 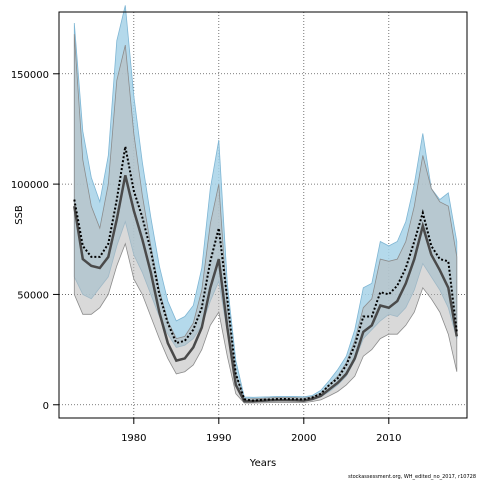 What do you see at coordinates (218, 438) in the screenshot?
I see `x-tick-label-1990: 1990` at bounding box center [218, 438].